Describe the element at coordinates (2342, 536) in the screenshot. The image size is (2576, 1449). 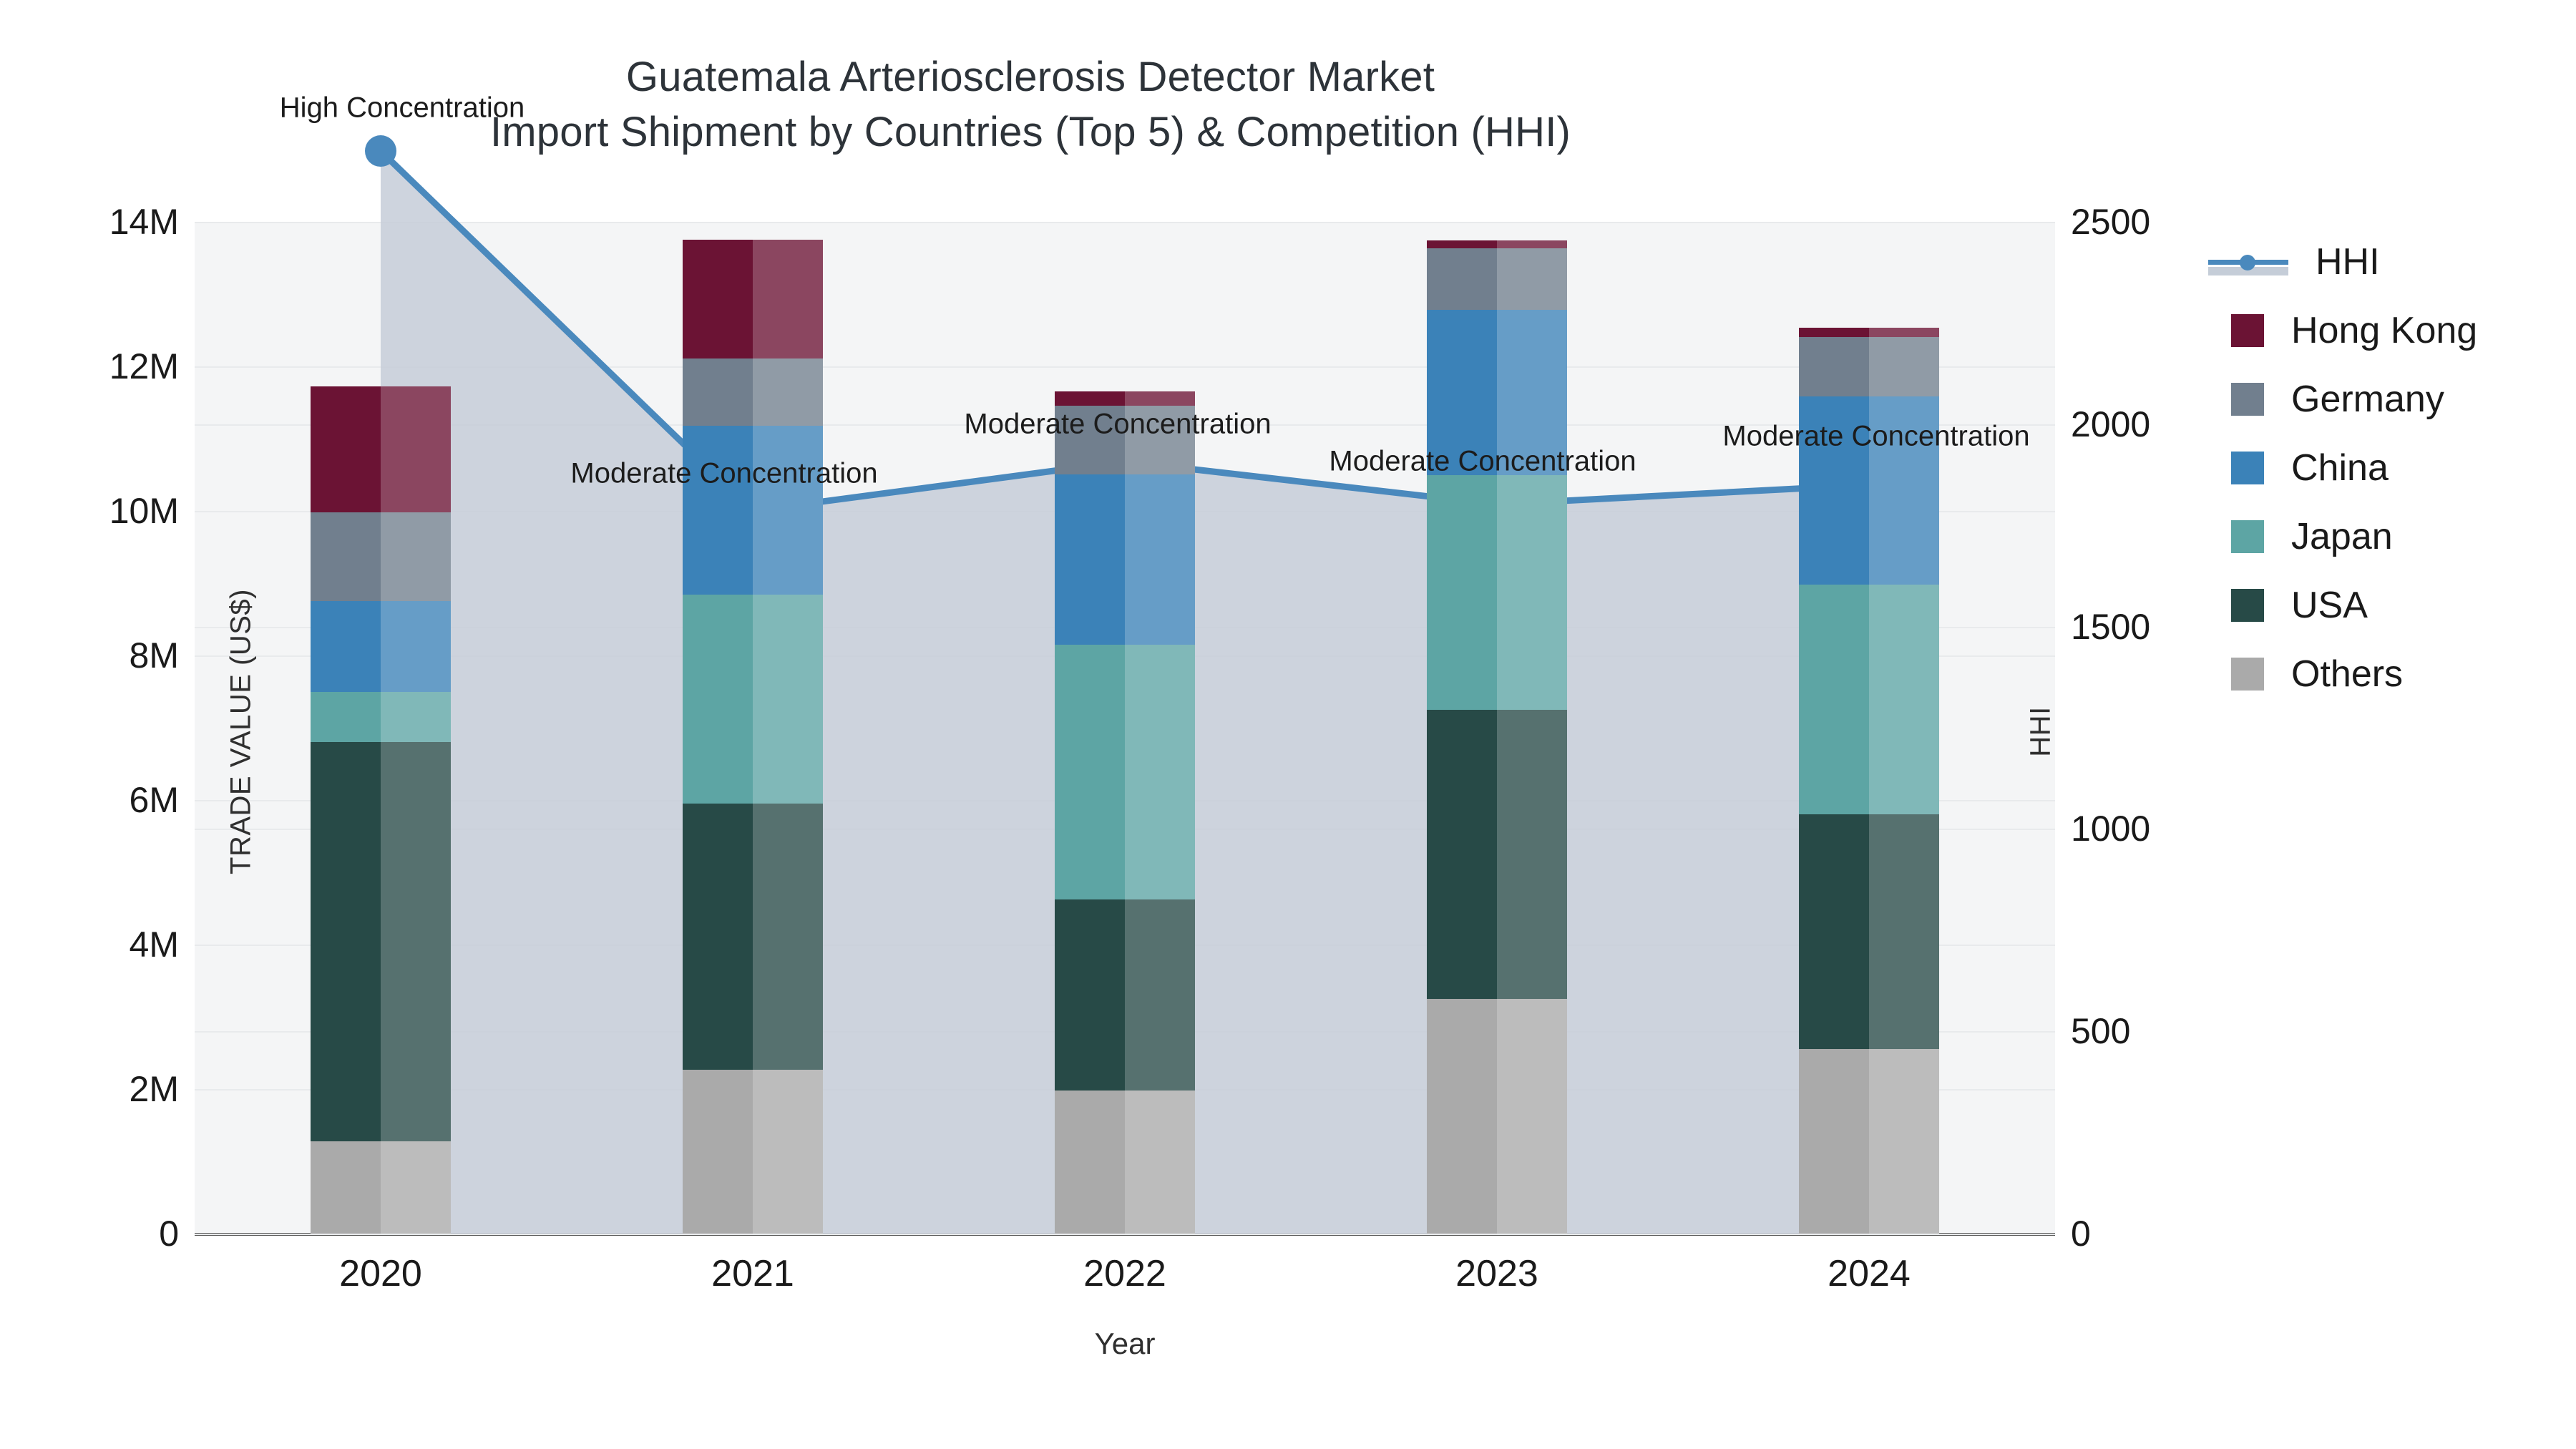
I see `legend-label: Japan` at that location.